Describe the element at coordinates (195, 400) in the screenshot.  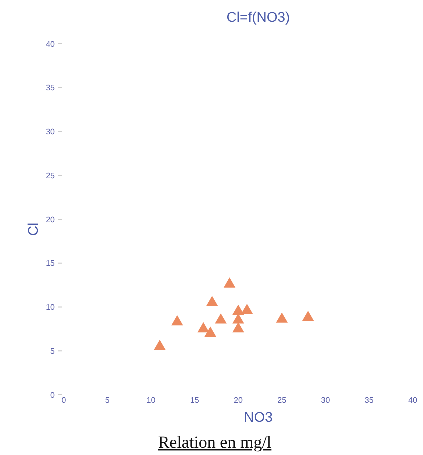
I see `x-tick-label: 15` at that location.